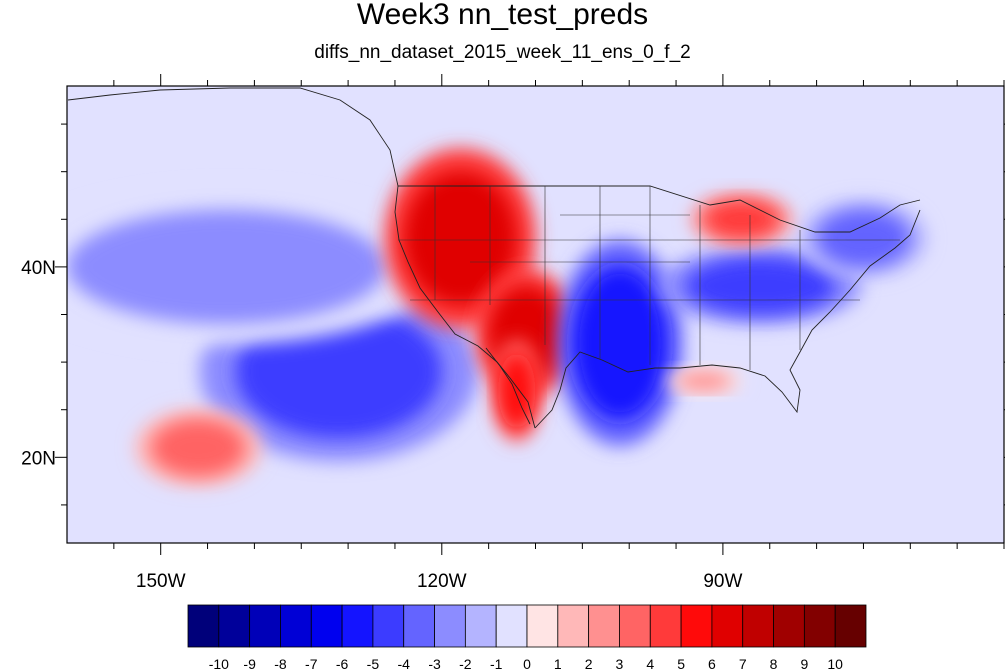 The image size is (1005, 672). Describe the element at coordinates (681, 664) in the screenshot. I see `colorbar-label: 5` at that location.